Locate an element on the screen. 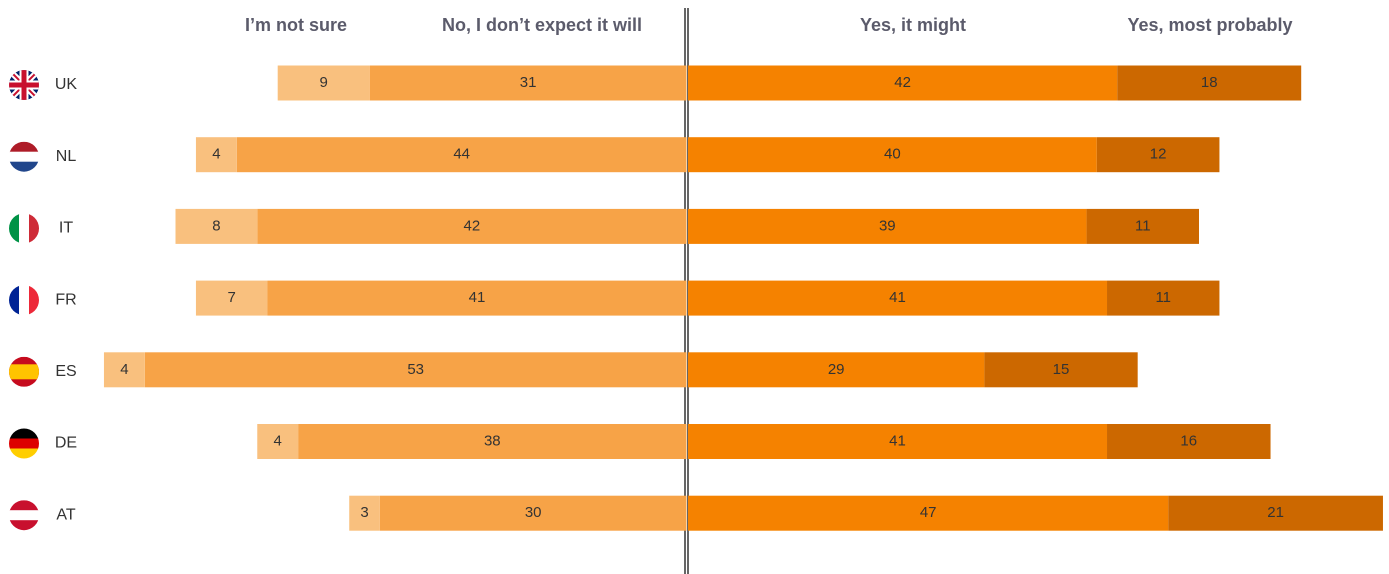 This screenshot has height=574, width=1389. data-label: 8 is located at coordinates (216, 225).